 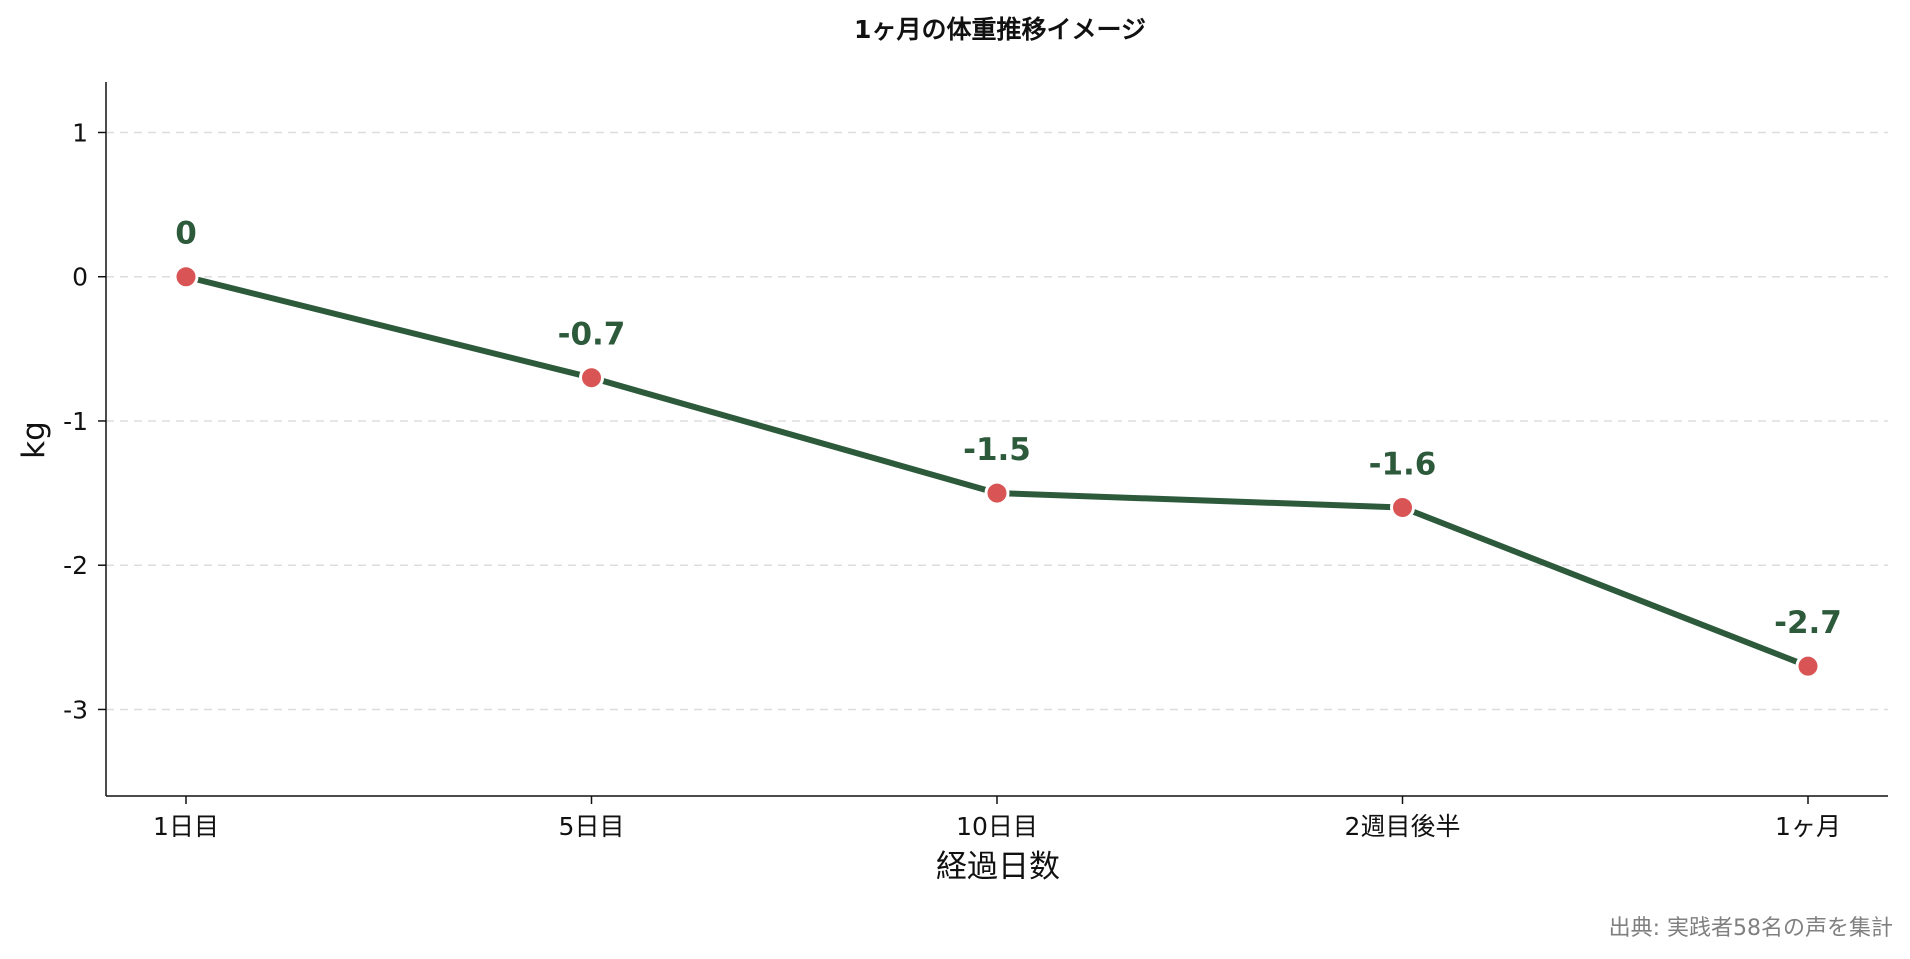 What do you see at coordinates (1808, 623) in the screenshot?
I see `data-label: -2.7` at bounding box center [1808, 623].